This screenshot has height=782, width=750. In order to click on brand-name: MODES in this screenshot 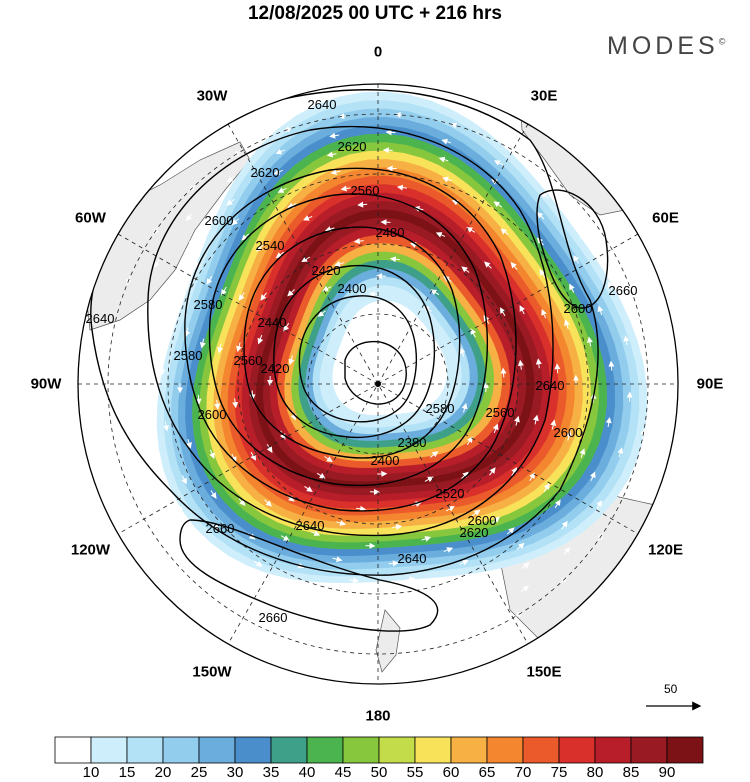, I will do `click(663, 46)`.